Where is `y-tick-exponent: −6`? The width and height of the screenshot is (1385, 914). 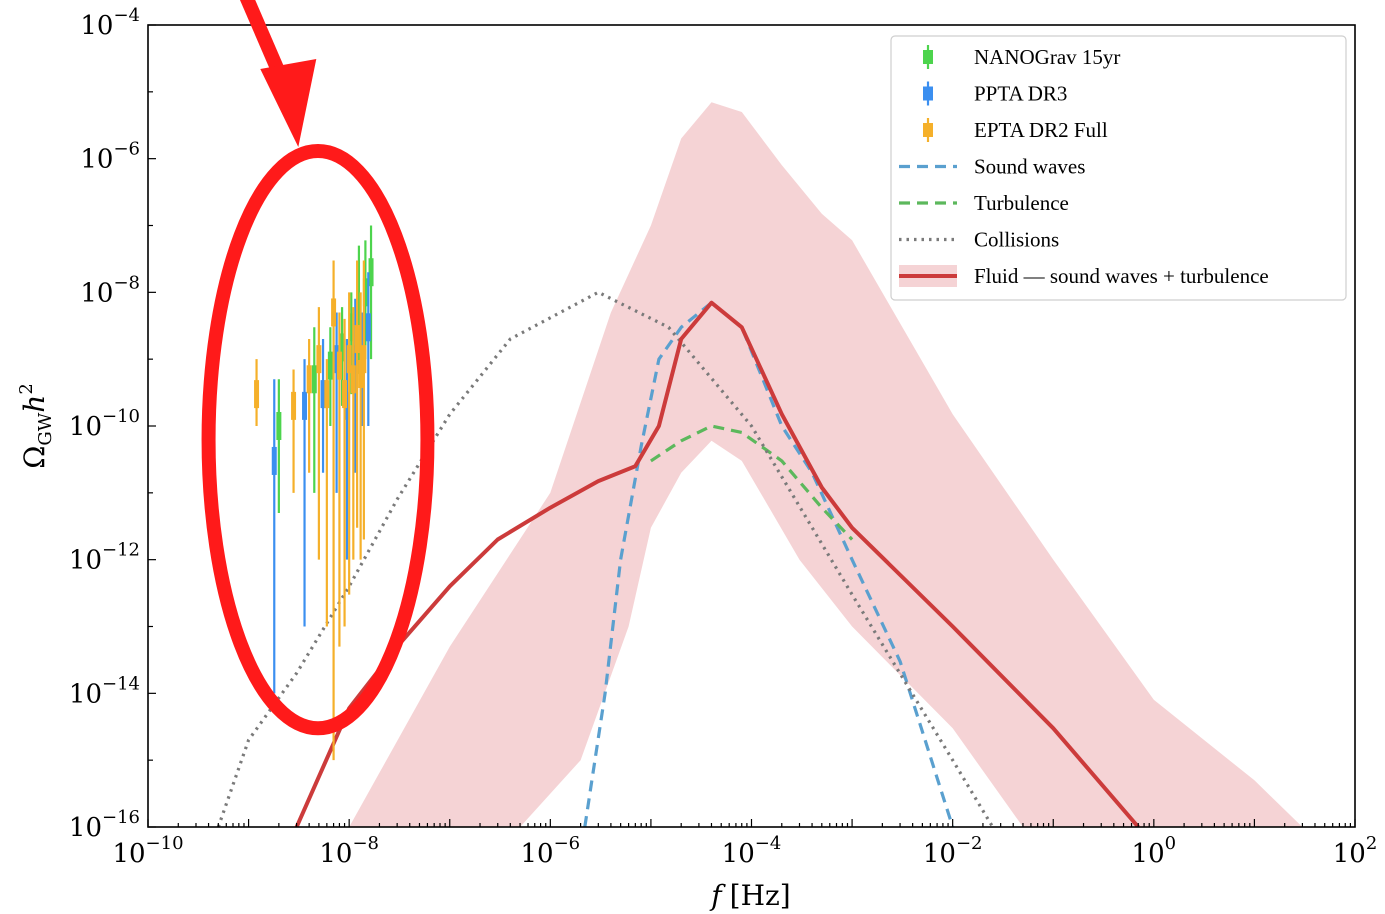
y-tick-exponent: −6 is located at coordinates (126, 149).